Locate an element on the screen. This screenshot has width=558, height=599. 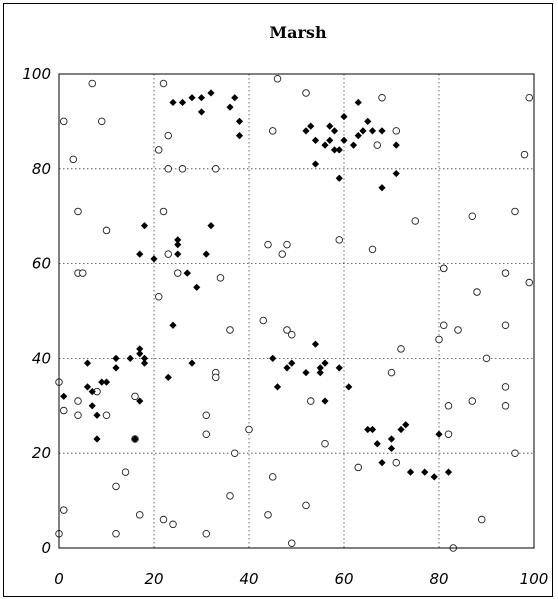
y-tick-labels: 0 20 40 60 80 100 is located at coordinates (36, 311).